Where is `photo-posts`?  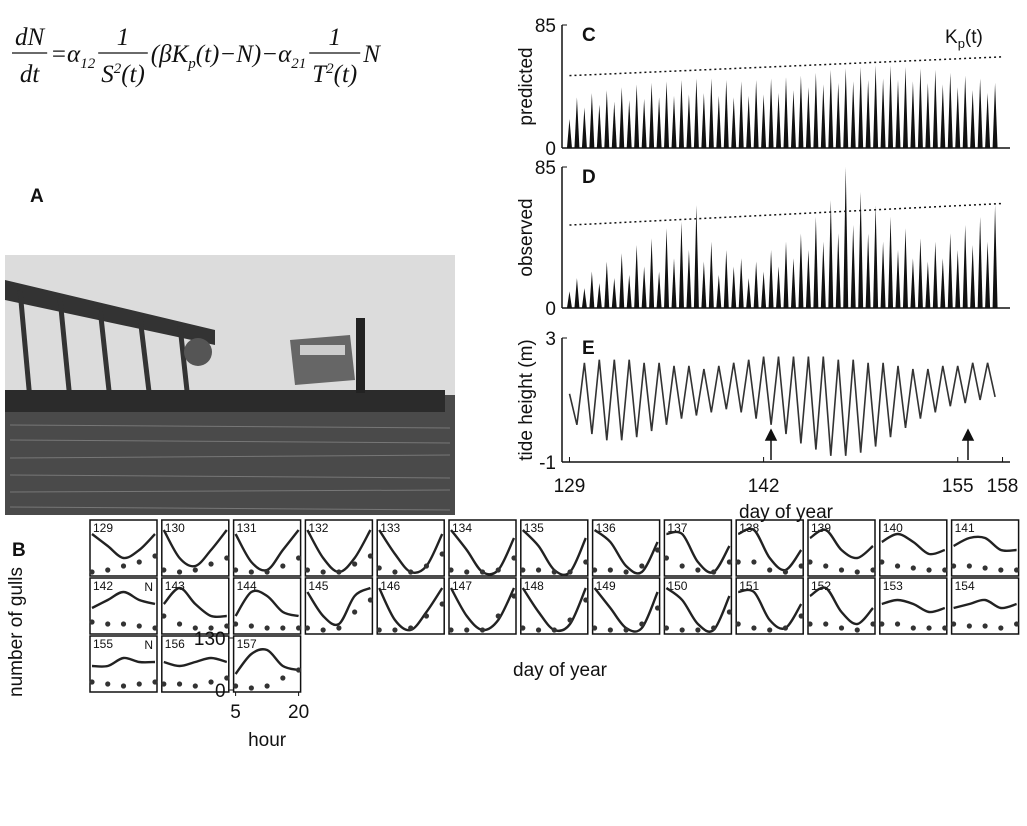
photo-posts is located at coordinates (104, 345).